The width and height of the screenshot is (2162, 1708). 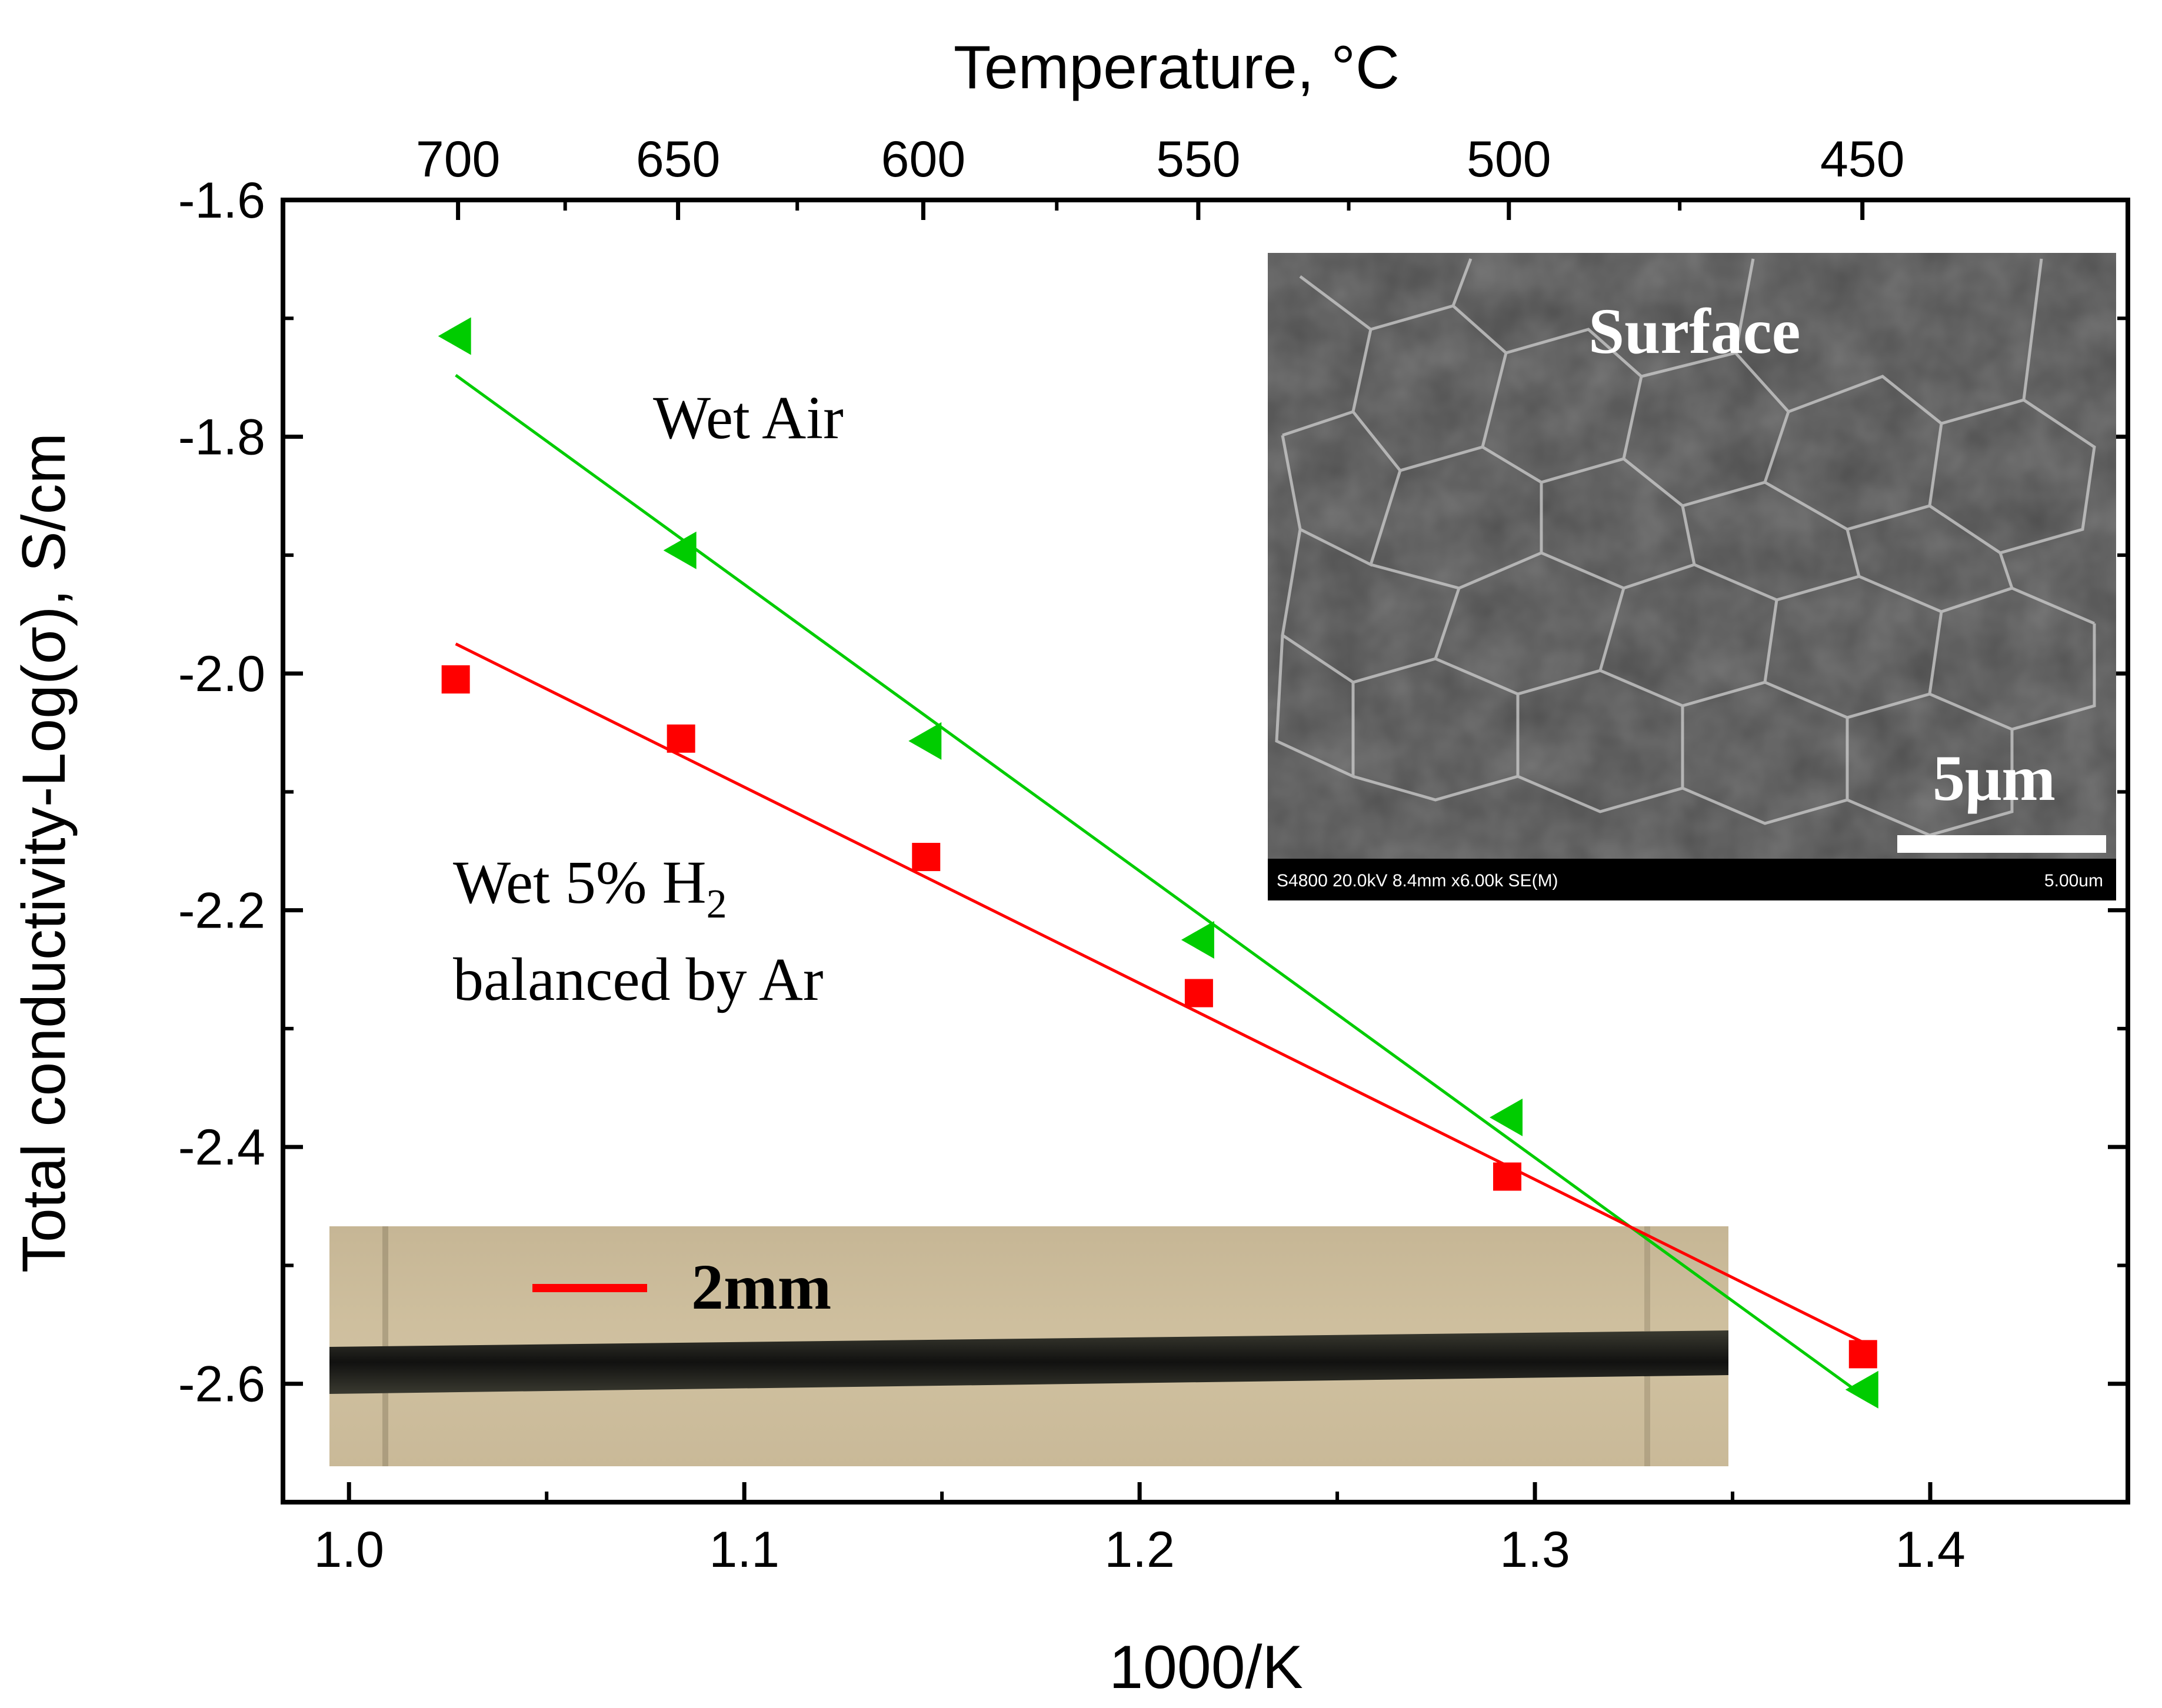 What do you see at coordinates (349, 1550) in the screenshot?
I see `x-tick-label: 1.0` at bounding box center [349, 1550].